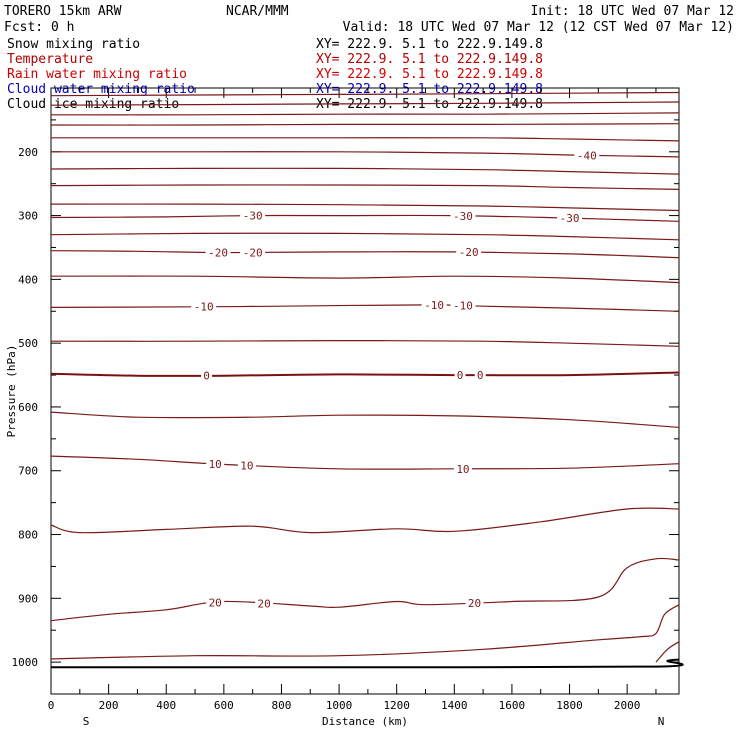 The width and height of the screenshot is (740, 740). I want to click on x-tick-label: 1800, so click(569, 705).